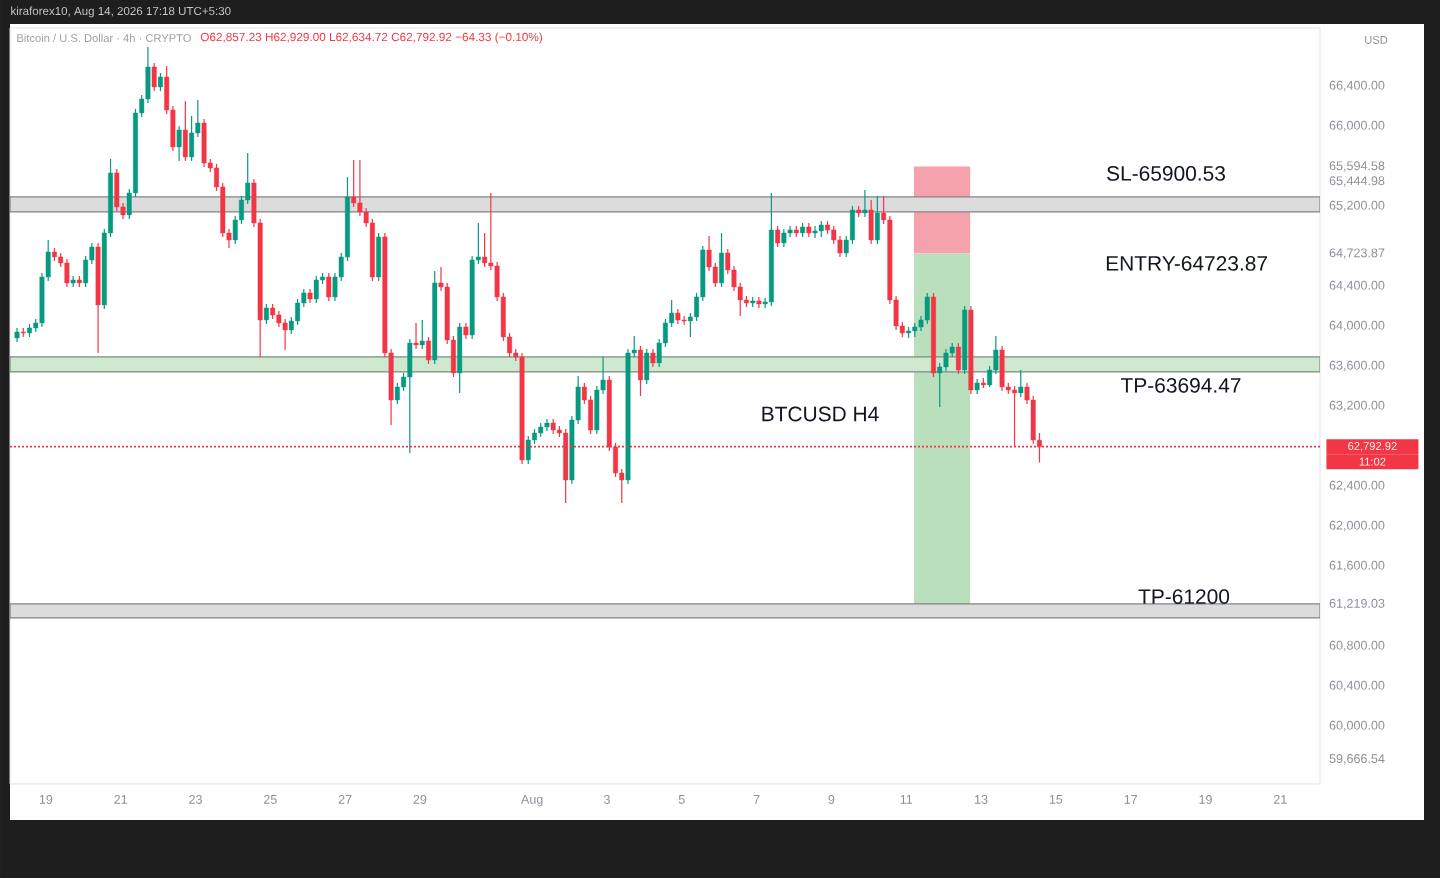 Image resolution: width=1440 pixels, height=878 pixels. What do you see at coordinates (1180, 385) in the screenshot?
I see `annotation: TP-63694.47` at bounding box center [1180, 385].